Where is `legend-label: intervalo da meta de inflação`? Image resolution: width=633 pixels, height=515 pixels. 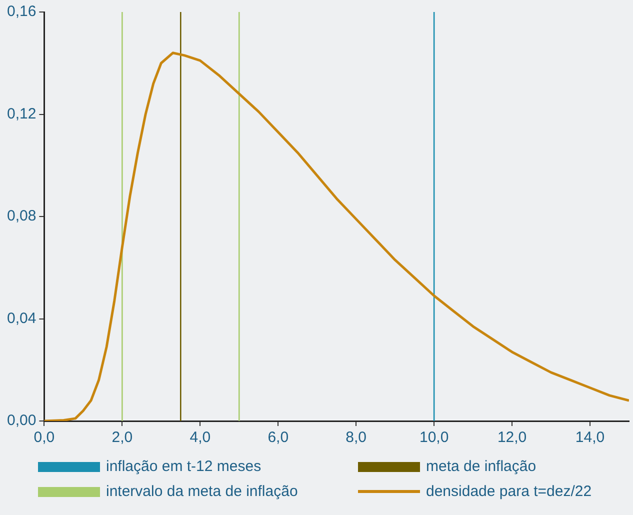
legend-label: intervalo da meta de inflação is located at coordinates (202, 491).